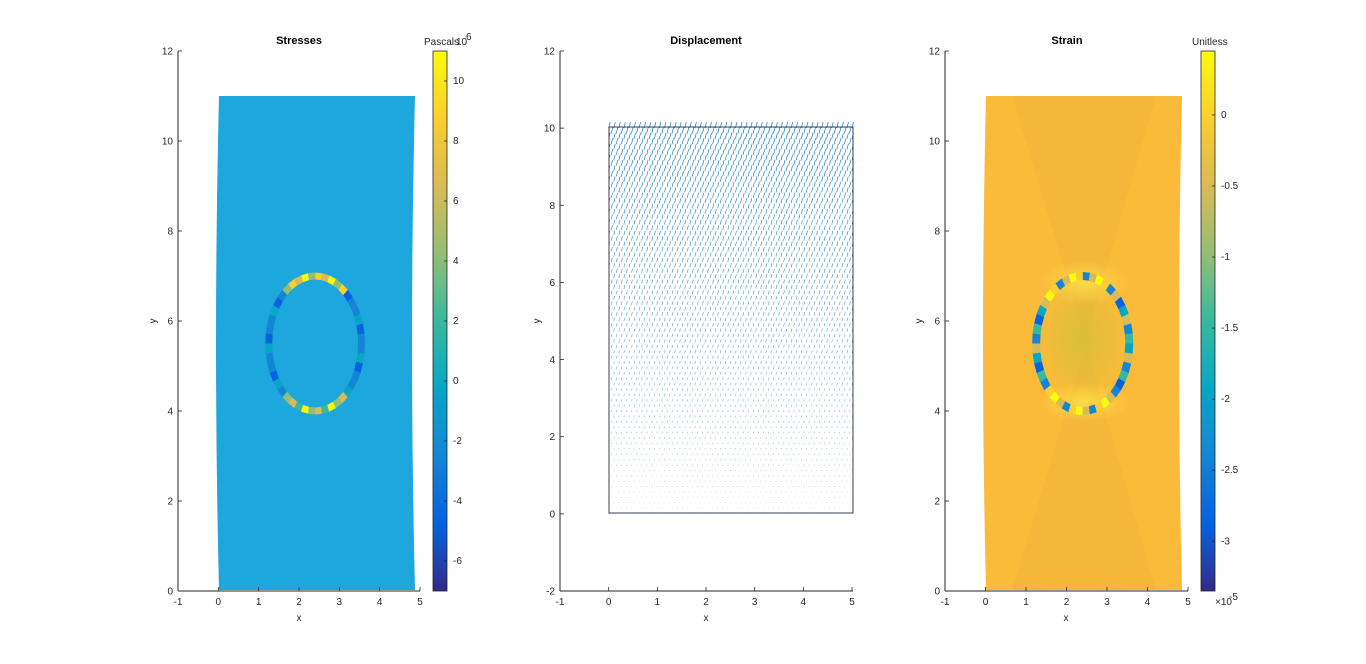 Image resolution: width=1366 pixels, height=664 pixels. What do you see at coordinates (1225, 328) in the screenshot?
I see `strain-colorbar-ticks: -3-2.5-2-1.5-1-0.50` at bounding box center [1225, 328].